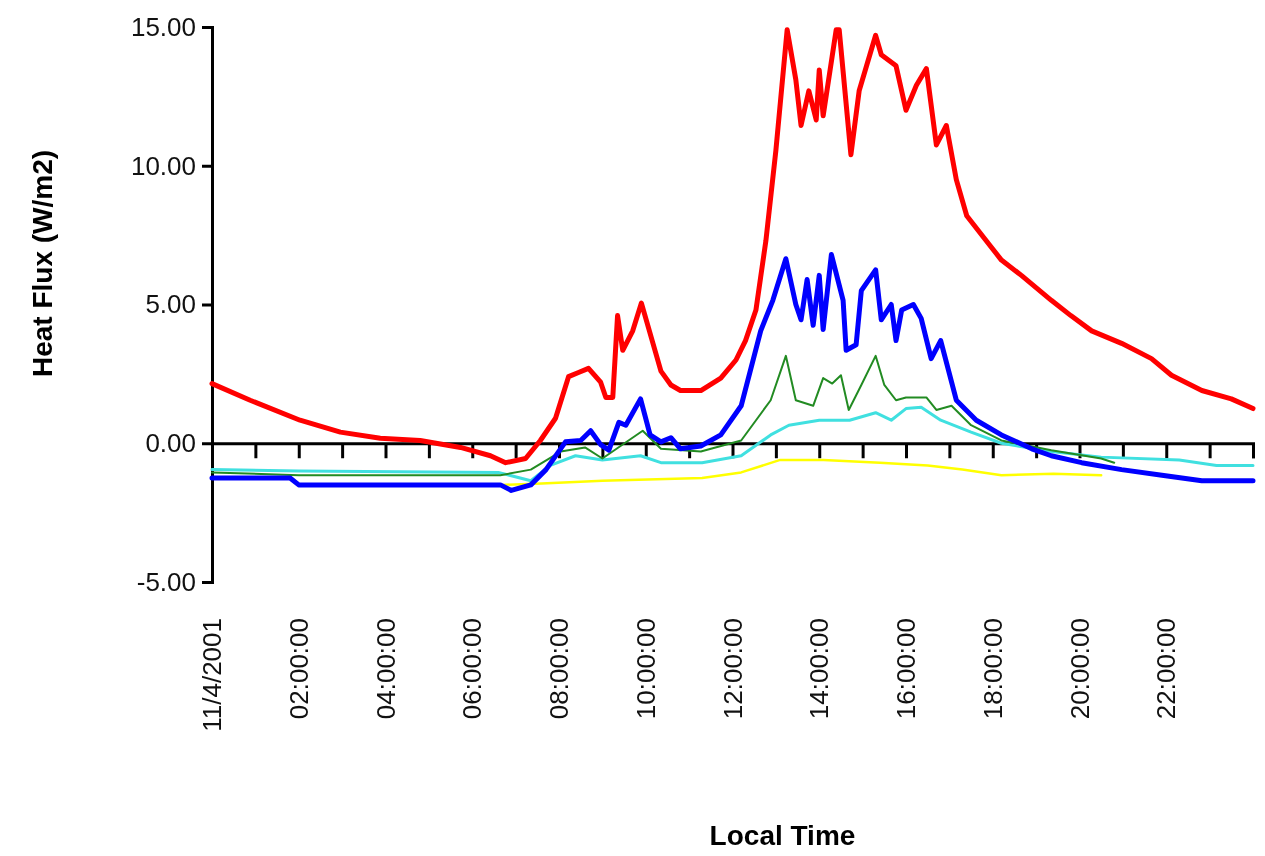 The image size is (1265, 856). Describe the element at coordinates (559, 669) in the screenshot. I see `x-tick-label: 08:00:00` at that location.